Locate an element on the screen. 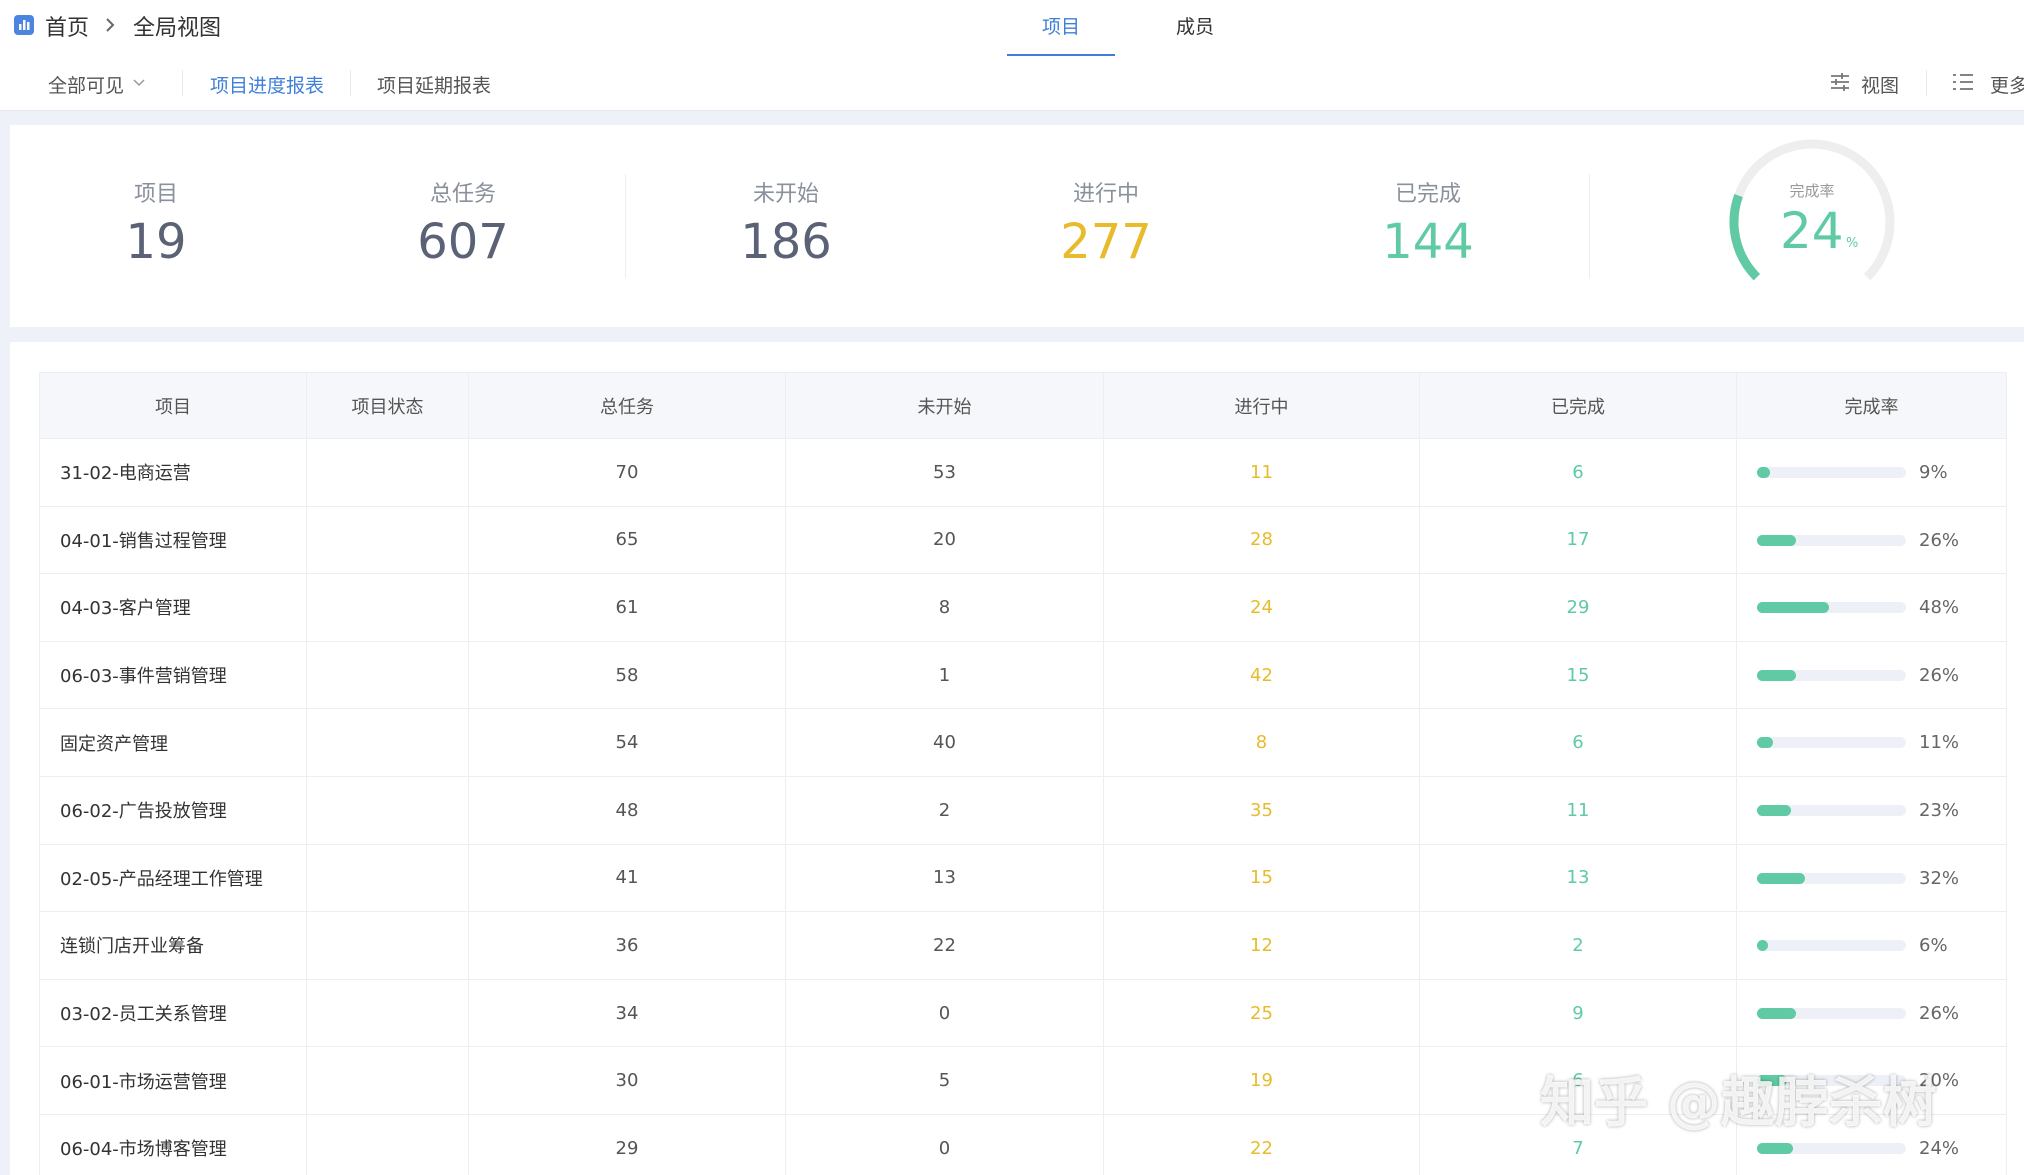 The height and width of the screenshot is (1175, 2024). table-cell: 30 is located at coordinates (627, 1081).